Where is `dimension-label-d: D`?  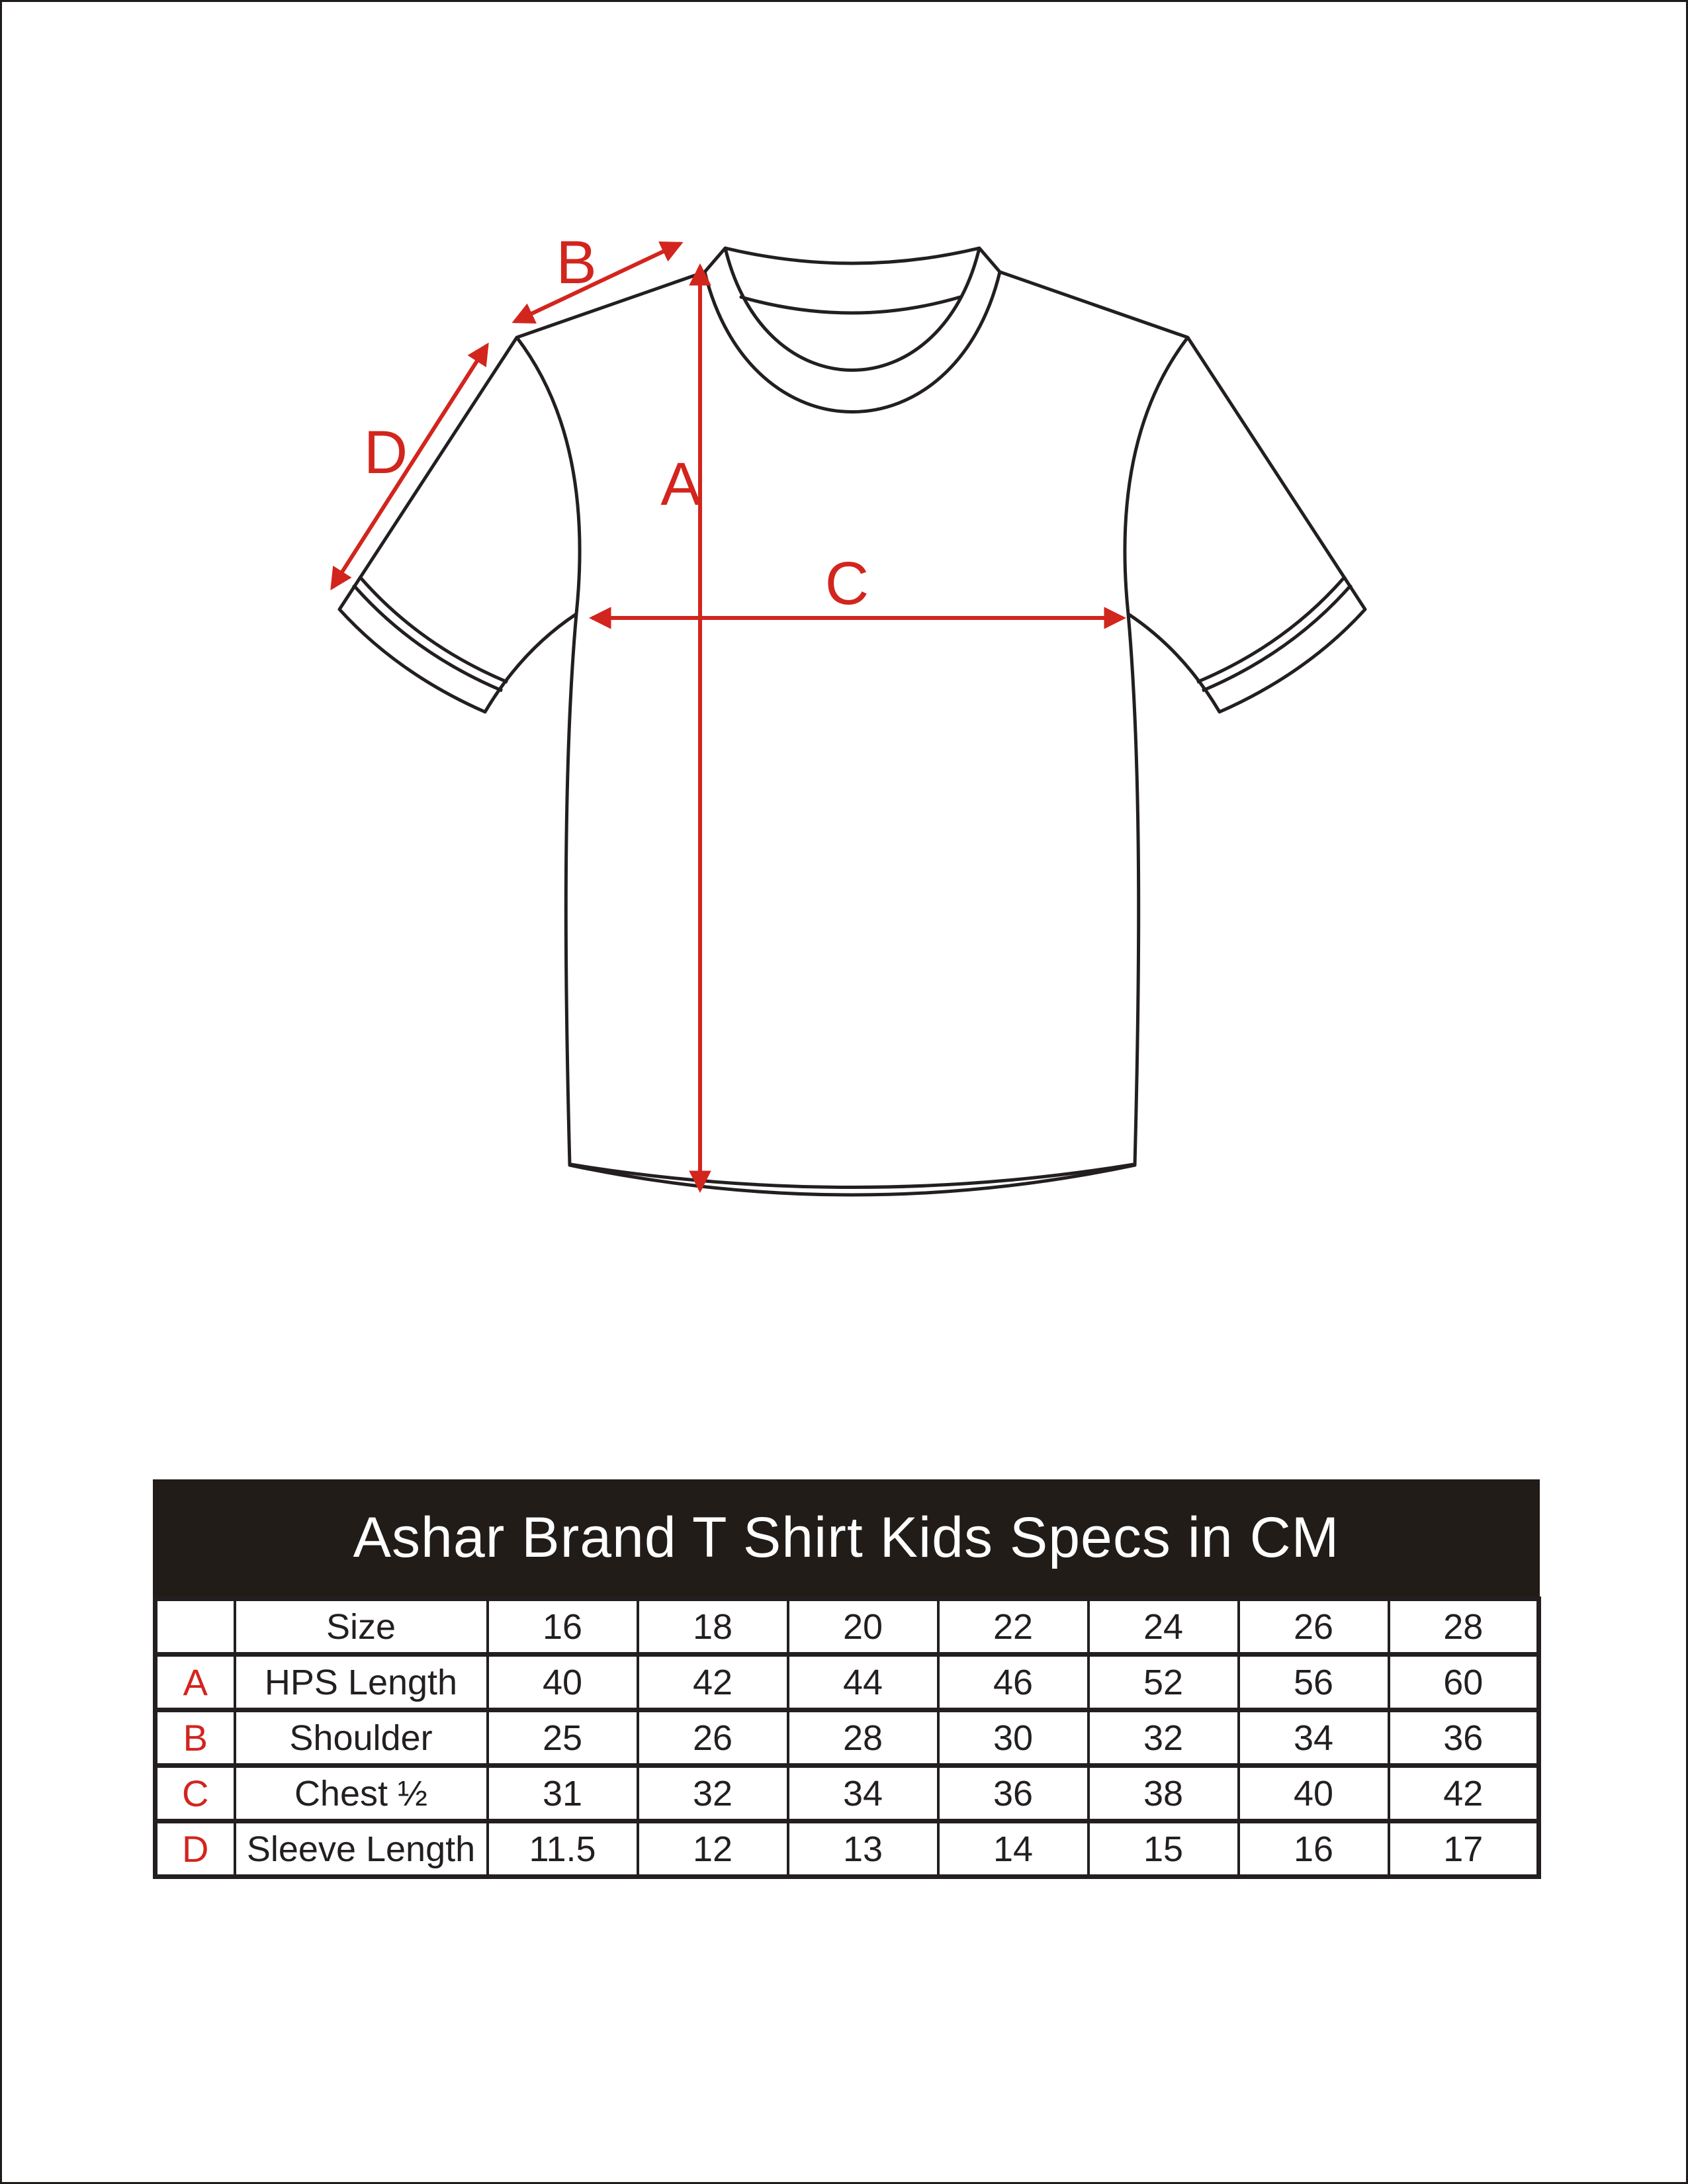 dimension-label-d: D is located at coordinates (386, 453).